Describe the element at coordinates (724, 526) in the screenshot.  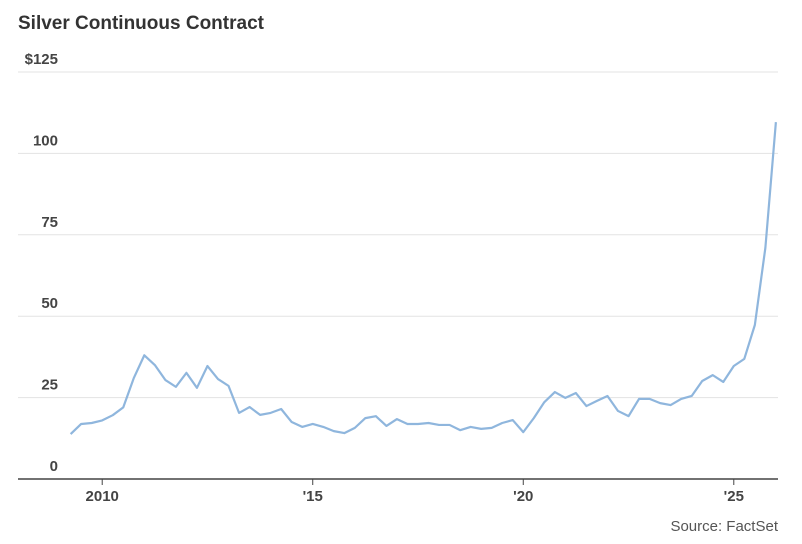
I see `source-note: Source: FactSet` at that location.